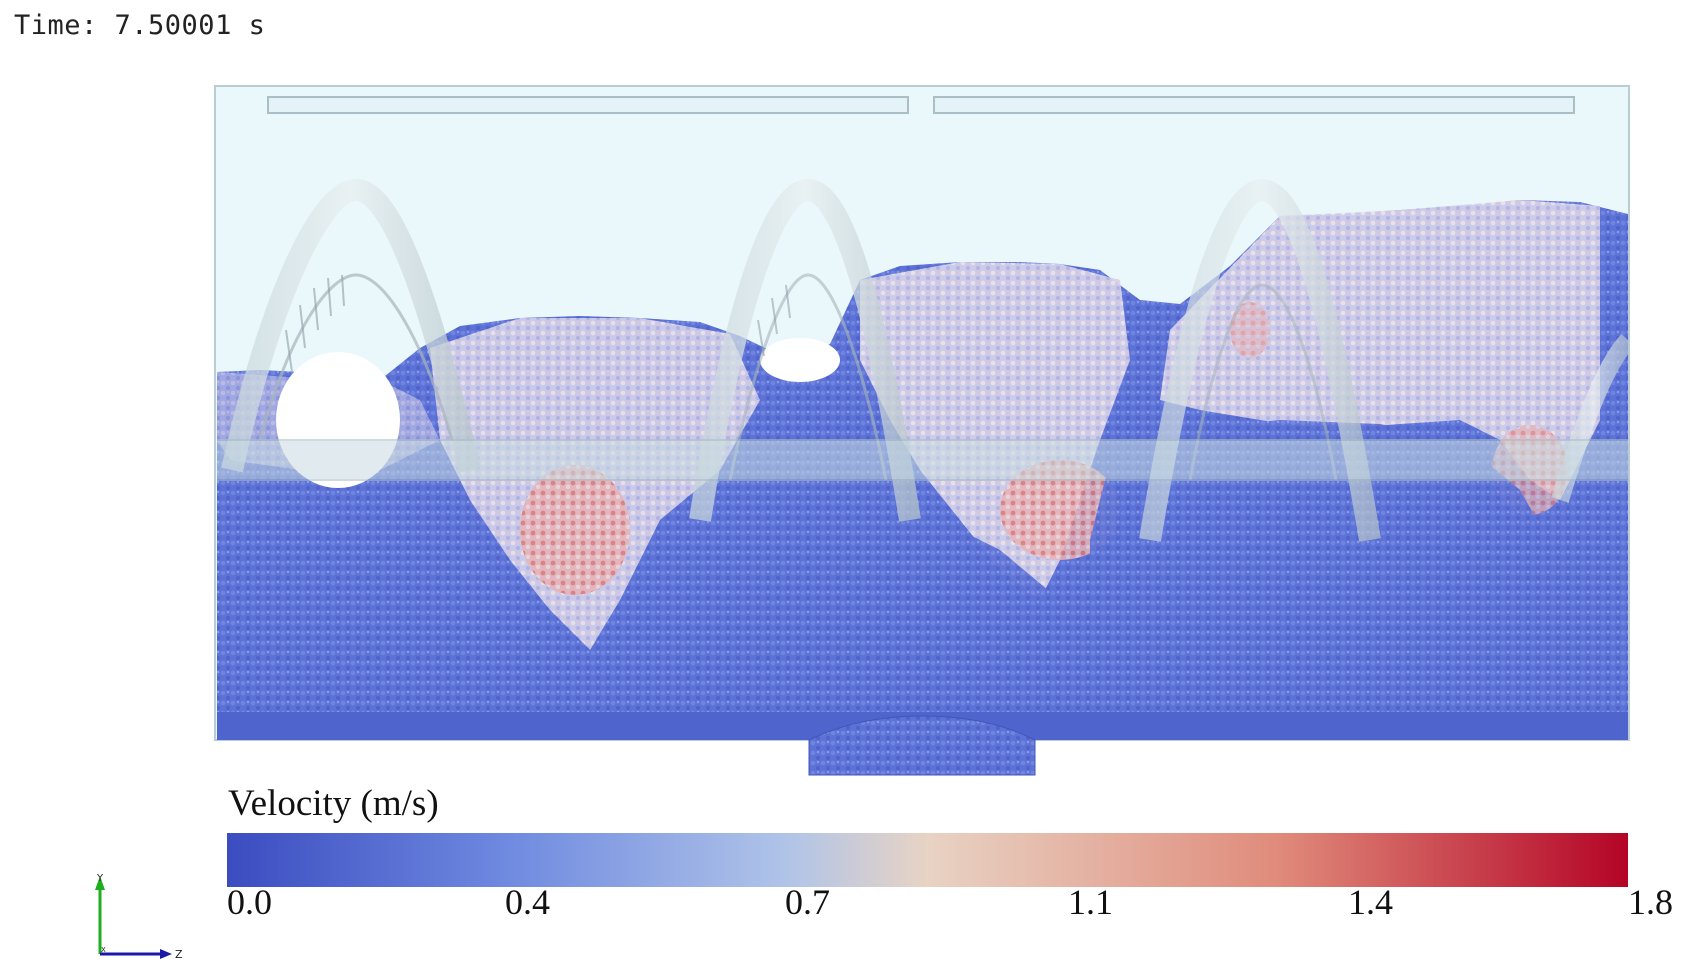 Image resolution: width=1685 pixels, height=969 pixels. I want to click on y-axis-label: Y, so click(100, 878).